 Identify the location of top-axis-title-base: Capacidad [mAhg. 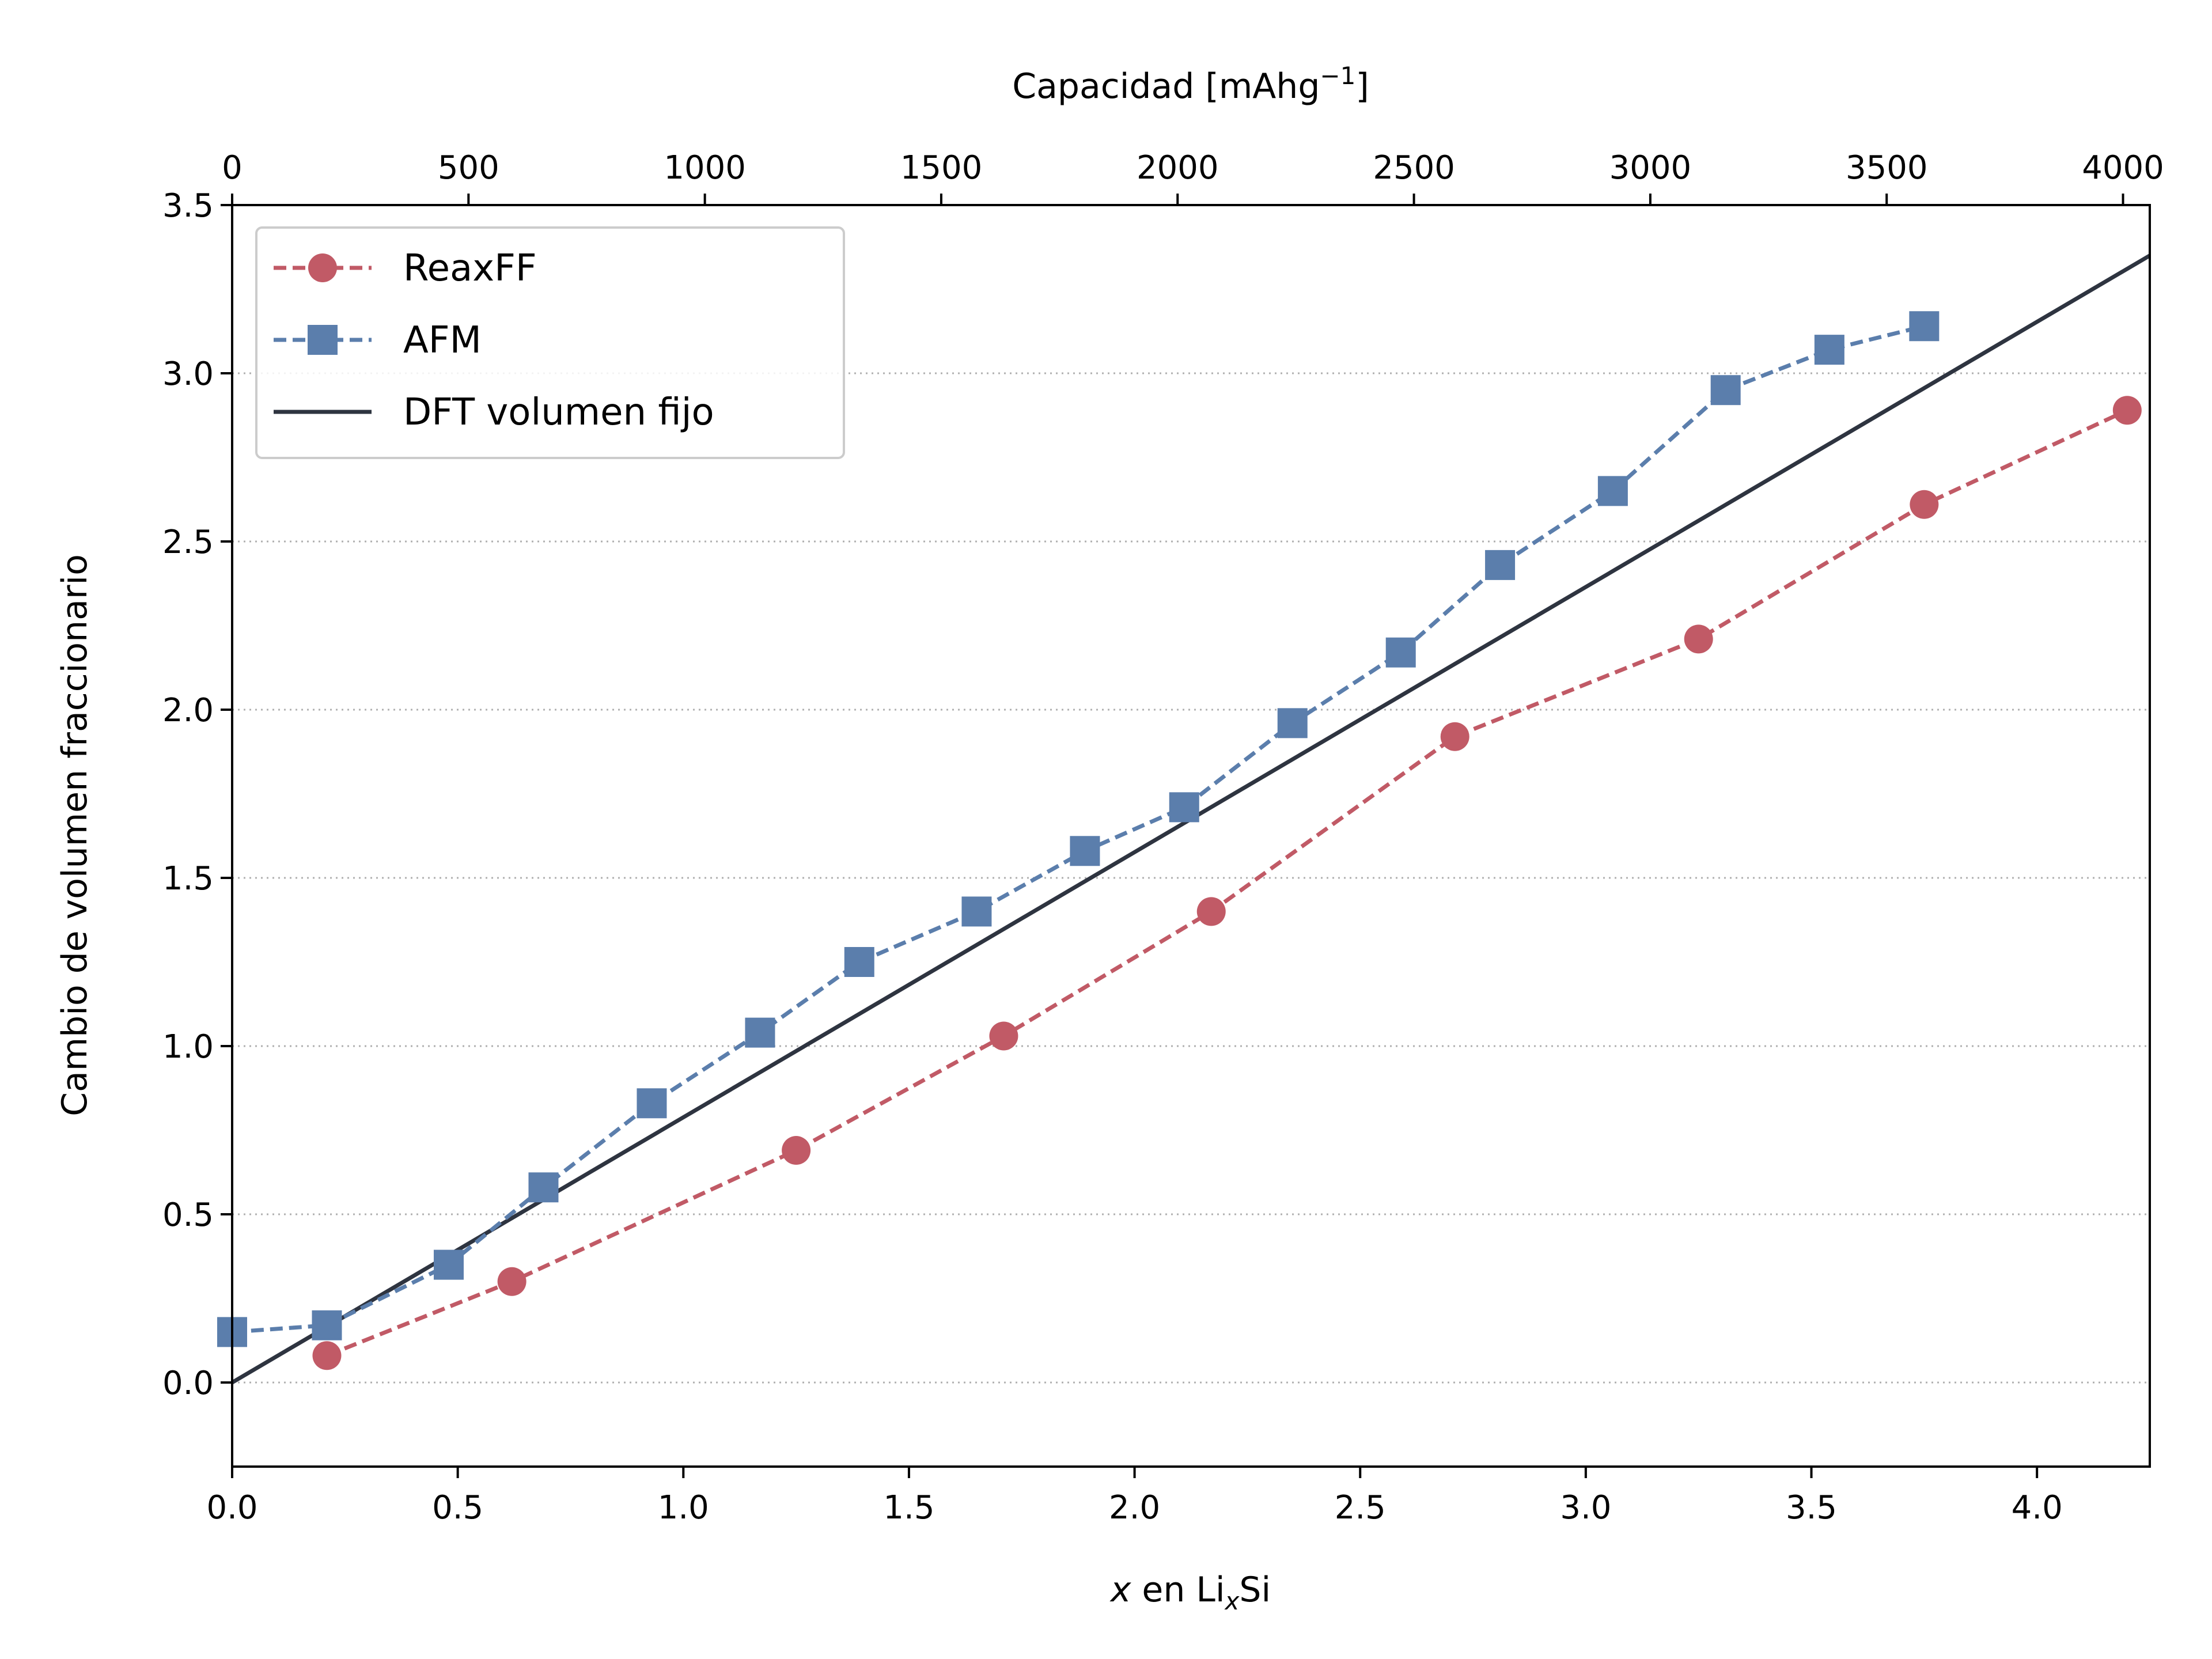
(1166, 86).